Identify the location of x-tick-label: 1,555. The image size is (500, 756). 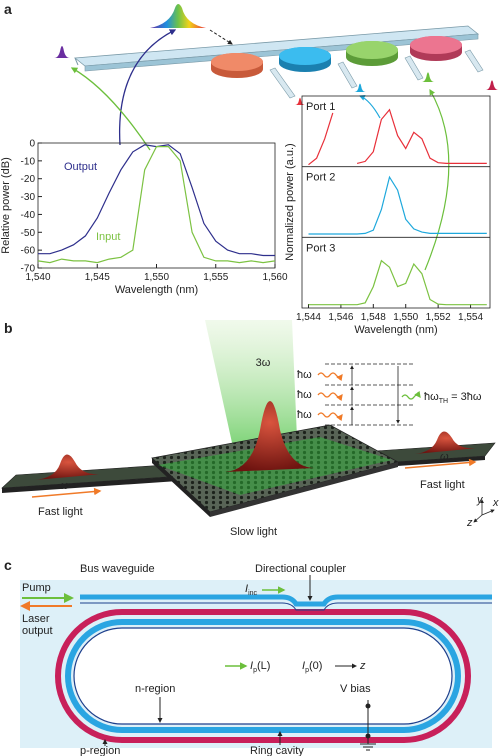
(215, 277).